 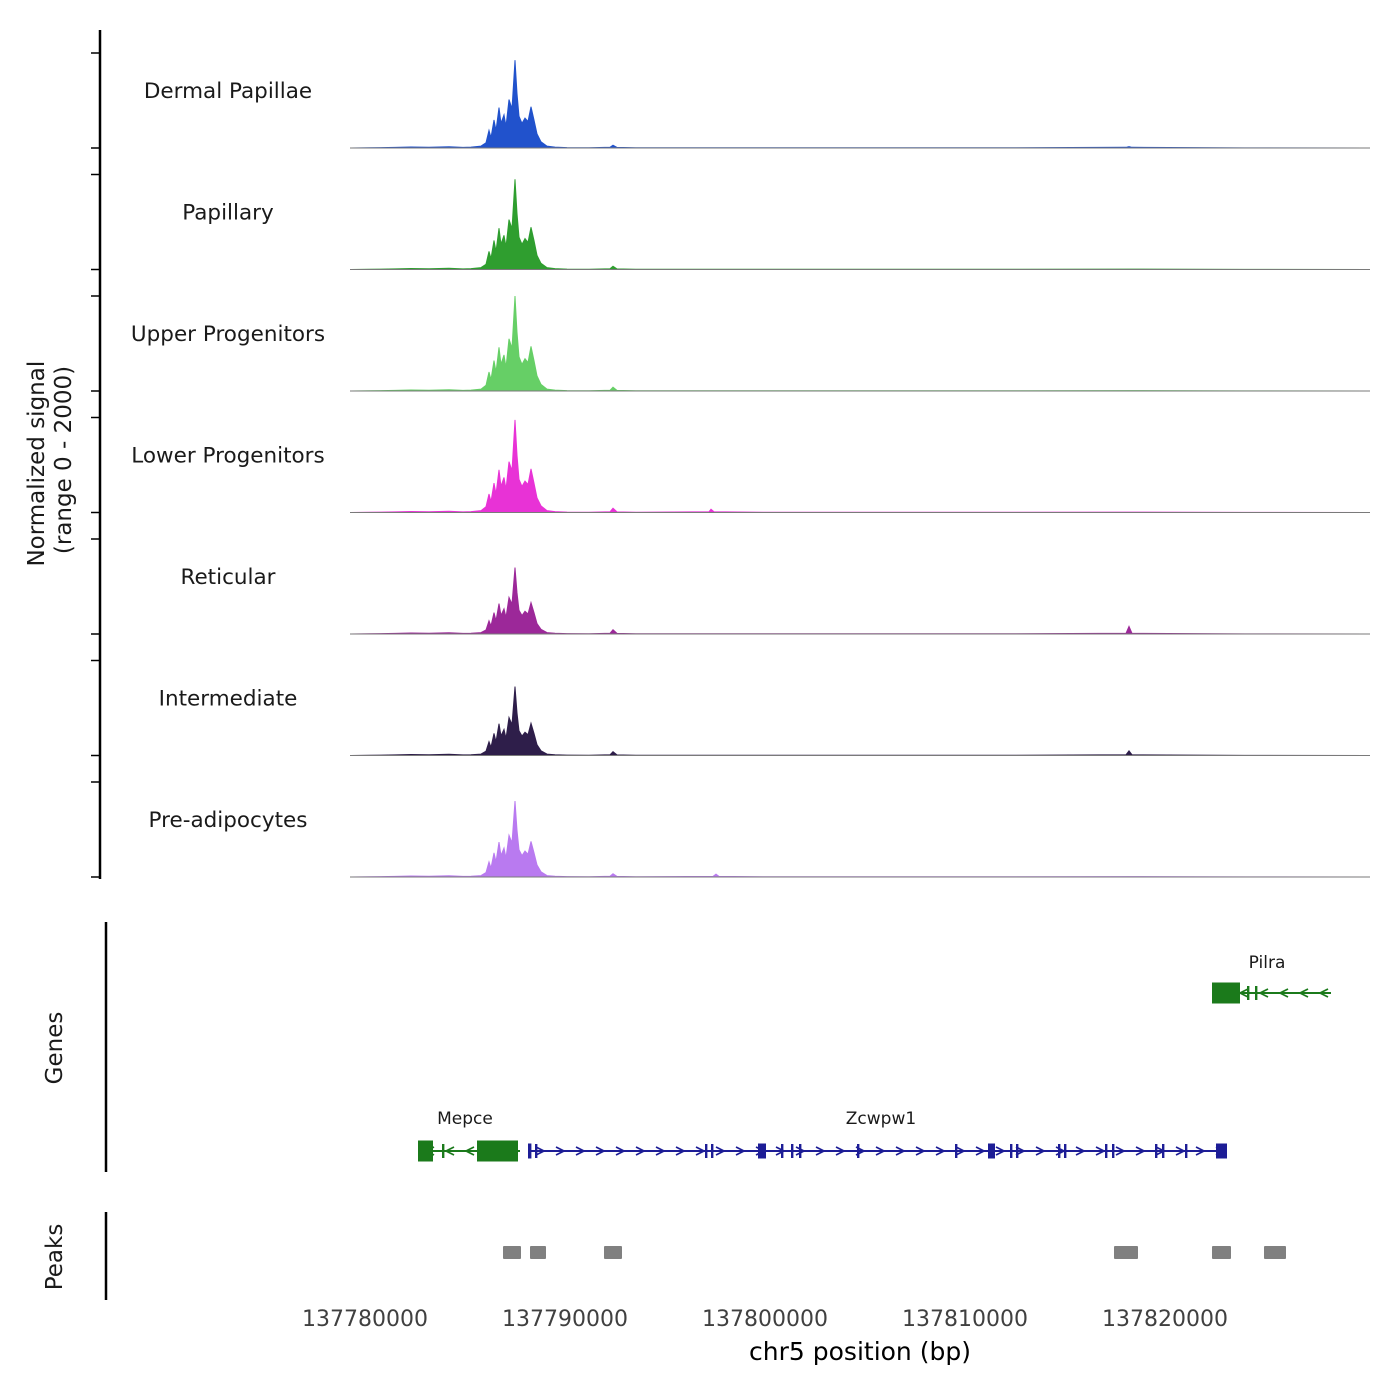 What do you see at coordinates (227, 456) in the screenshot?
I see `track-label: Lower Progenitors` at bounding box center [227, 456].